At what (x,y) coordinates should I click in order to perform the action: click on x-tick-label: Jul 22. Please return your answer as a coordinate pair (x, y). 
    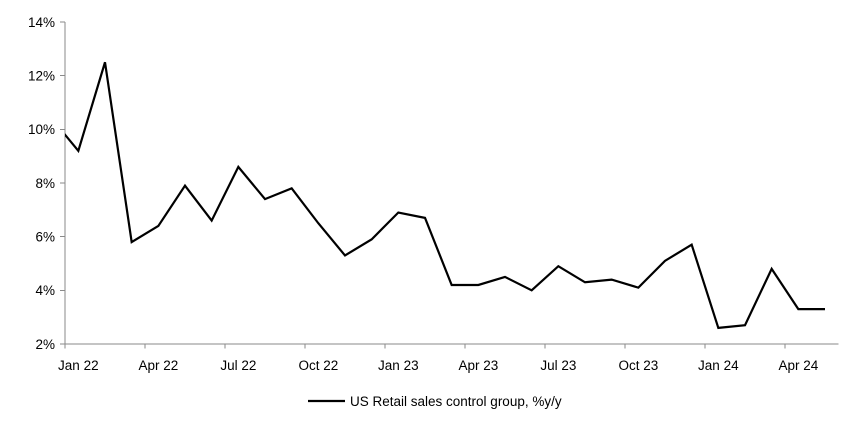
    Looking at the image, I should click on (238, 365).